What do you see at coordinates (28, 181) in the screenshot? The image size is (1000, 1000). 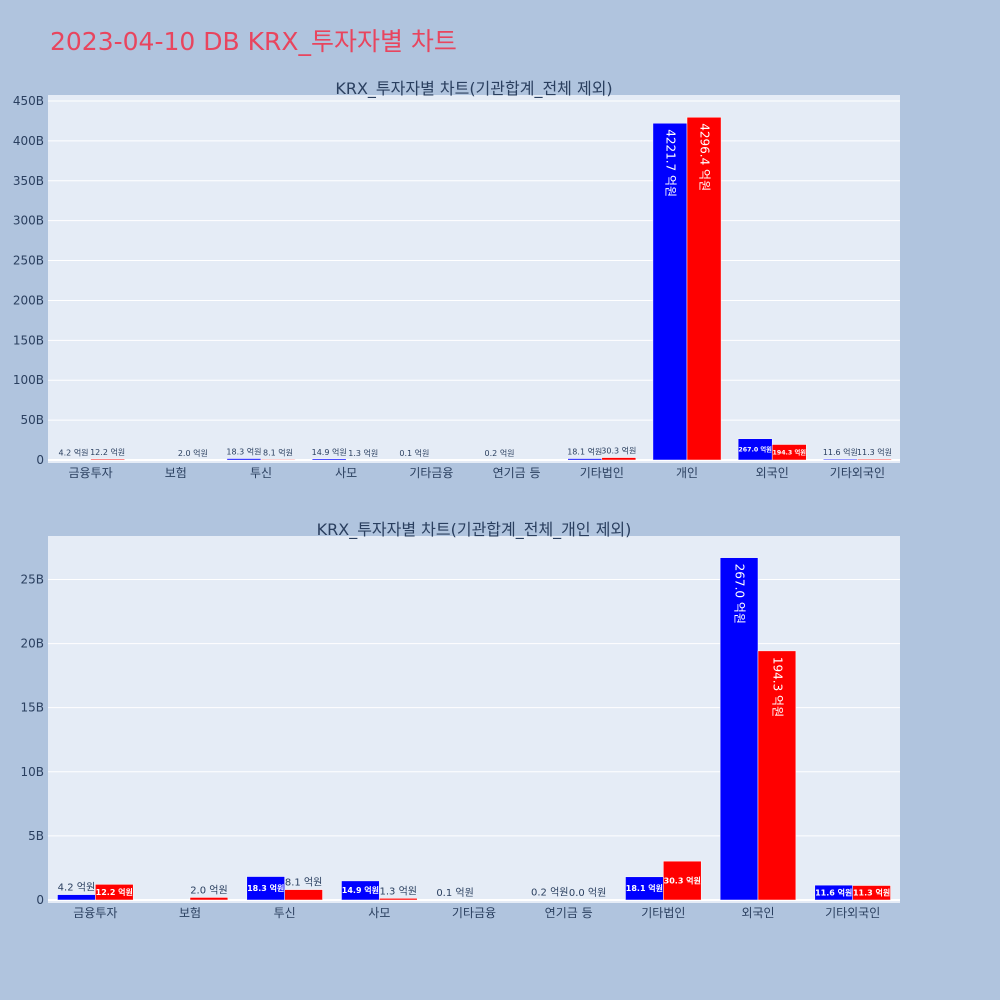 I see `y-tick-label: 350B` at bounding box center [28, 181].